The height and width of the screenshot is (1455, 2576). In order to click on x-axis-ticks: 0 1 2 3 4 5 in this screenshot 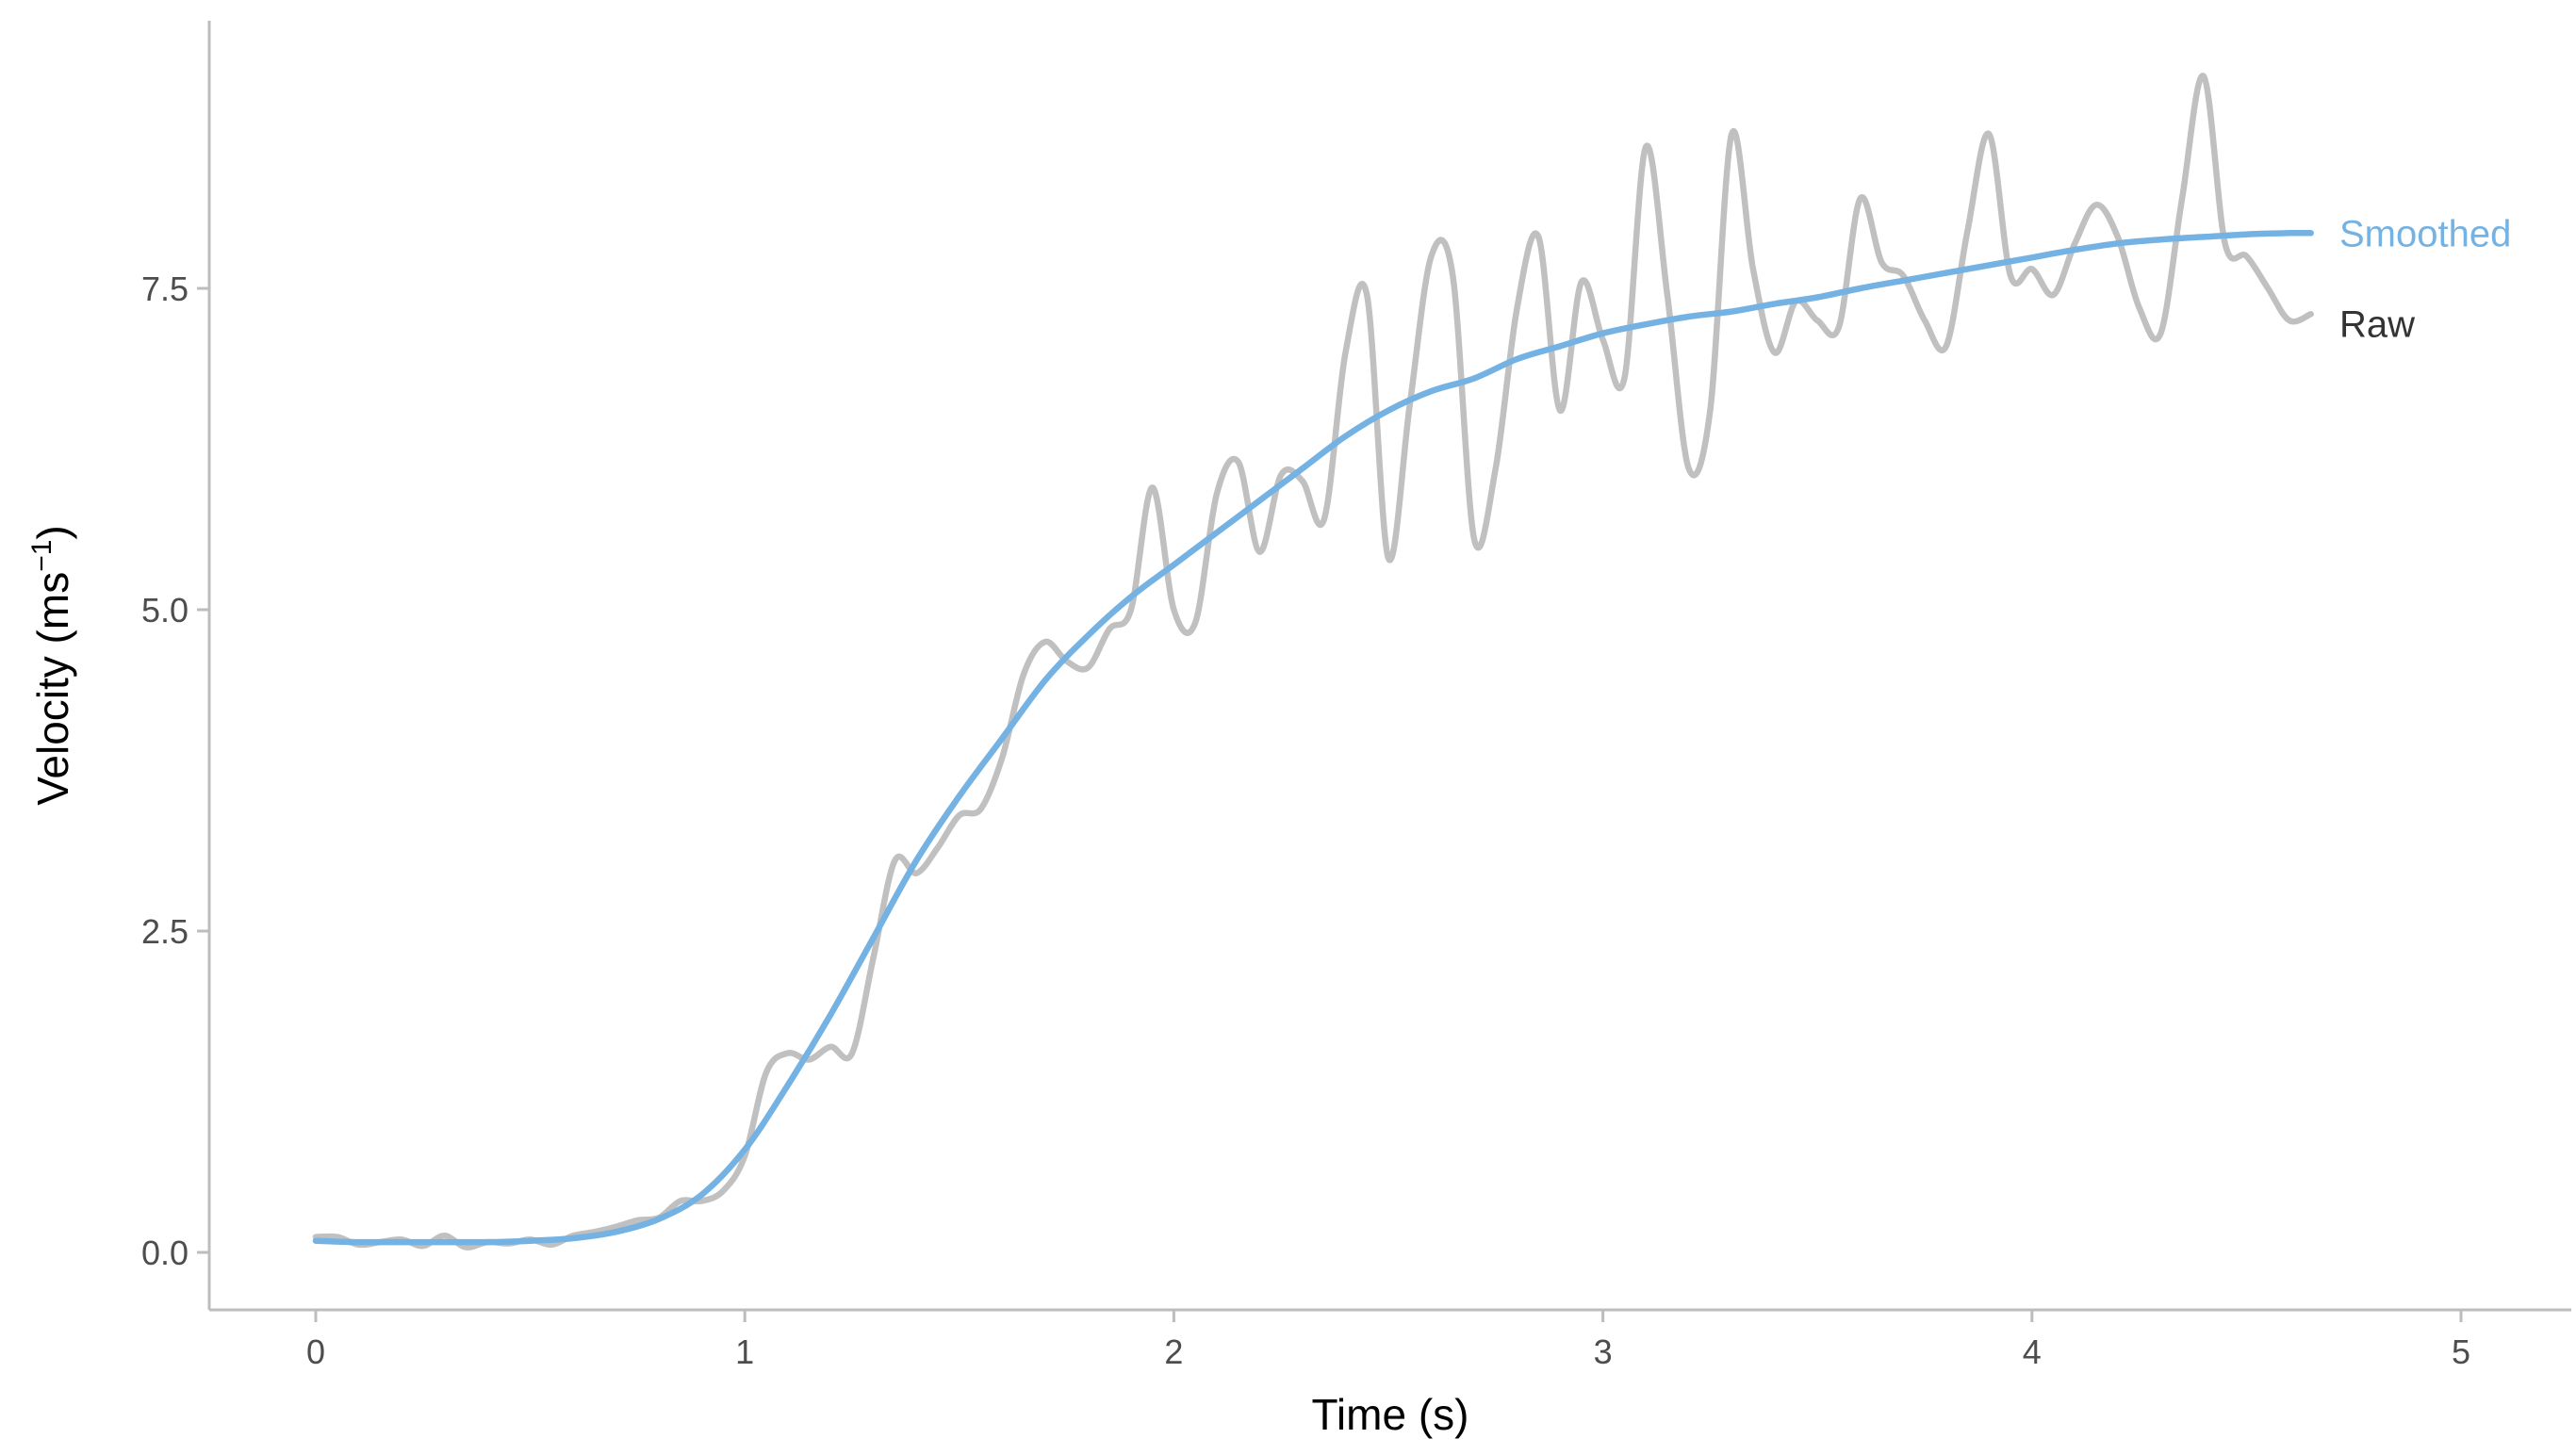, I will do `click(1388, 1340)`.